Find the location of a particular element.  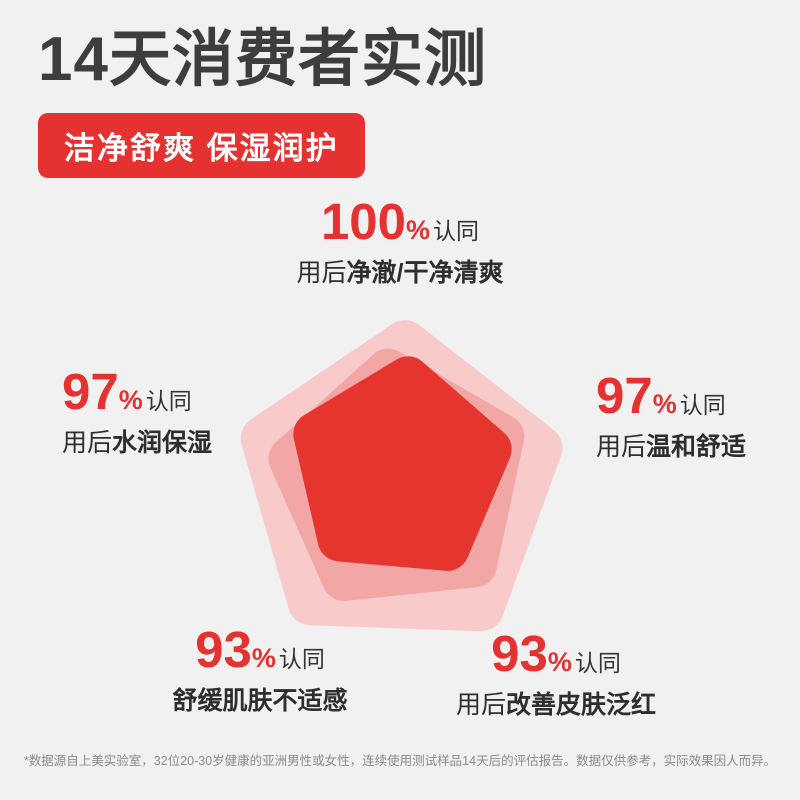

desc-main: 净澈/干净清爽 is located at coordinates (425, 273).